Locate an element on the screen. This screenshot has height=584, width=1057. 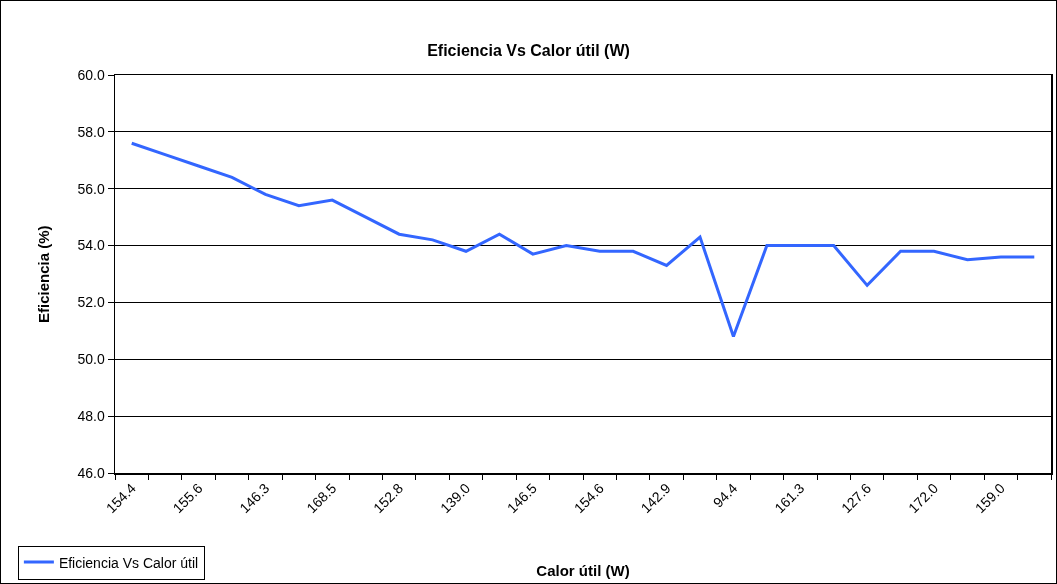
x-axis-title: Calor útil (W) is located at coordinates (583, 570).